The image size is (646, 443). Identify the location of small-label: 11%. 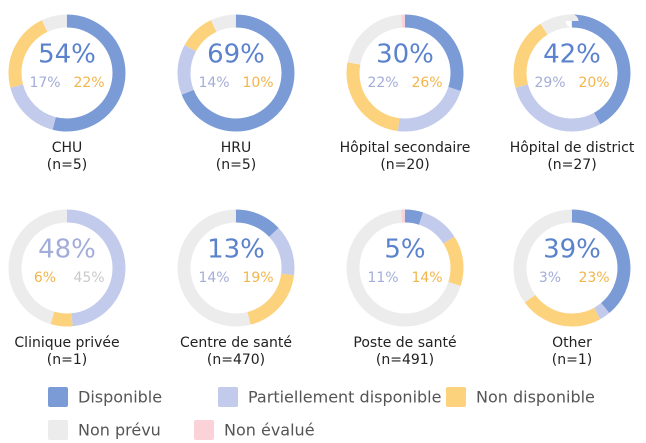
(382, 278).